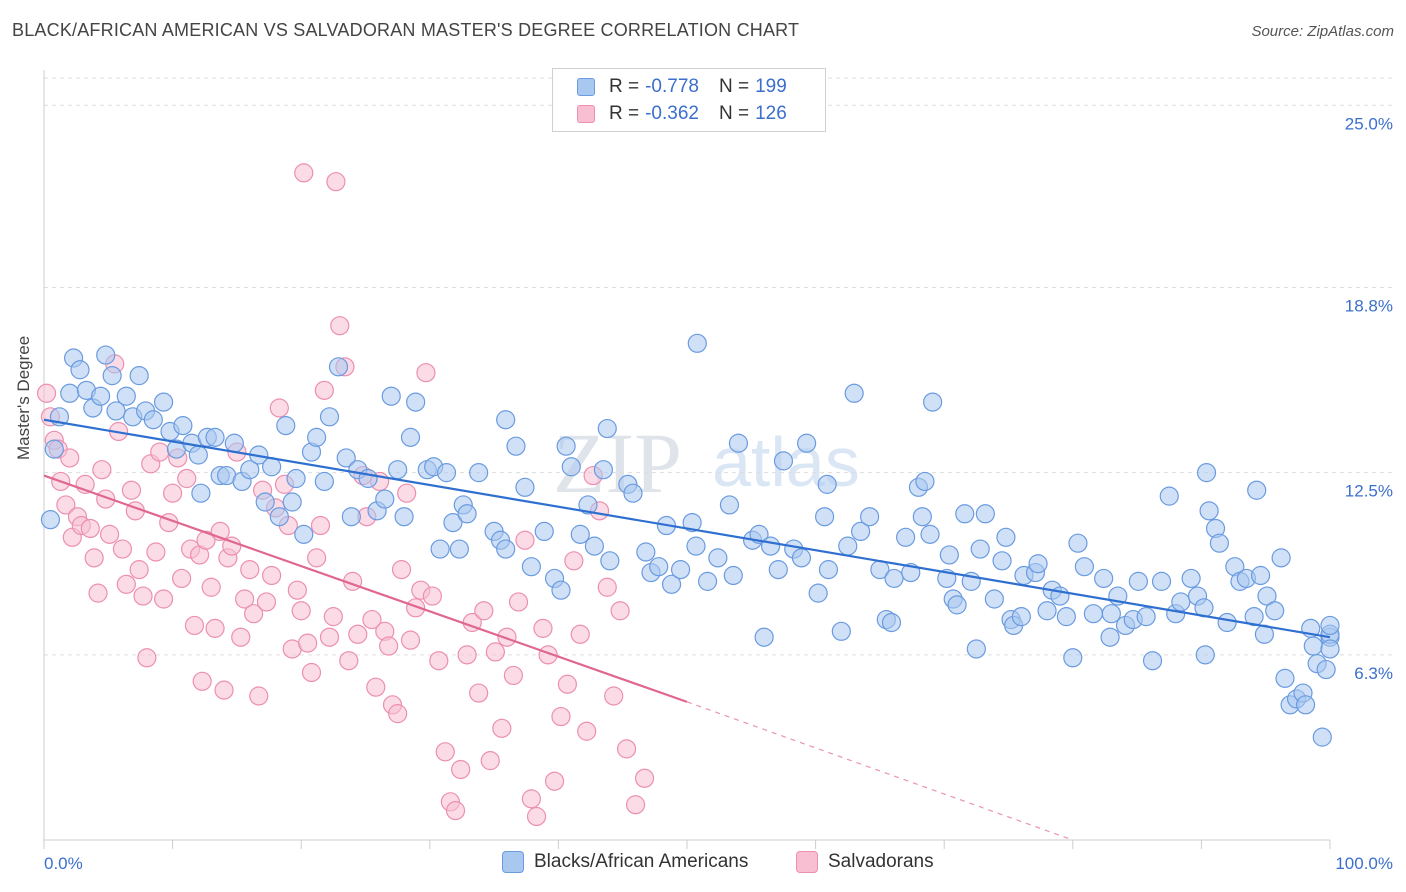 The image size is (1406, 892). Describe the element at coordinates (1369, 123) in the screenshot. I see `y-tick-label: 25.0%` at that location.